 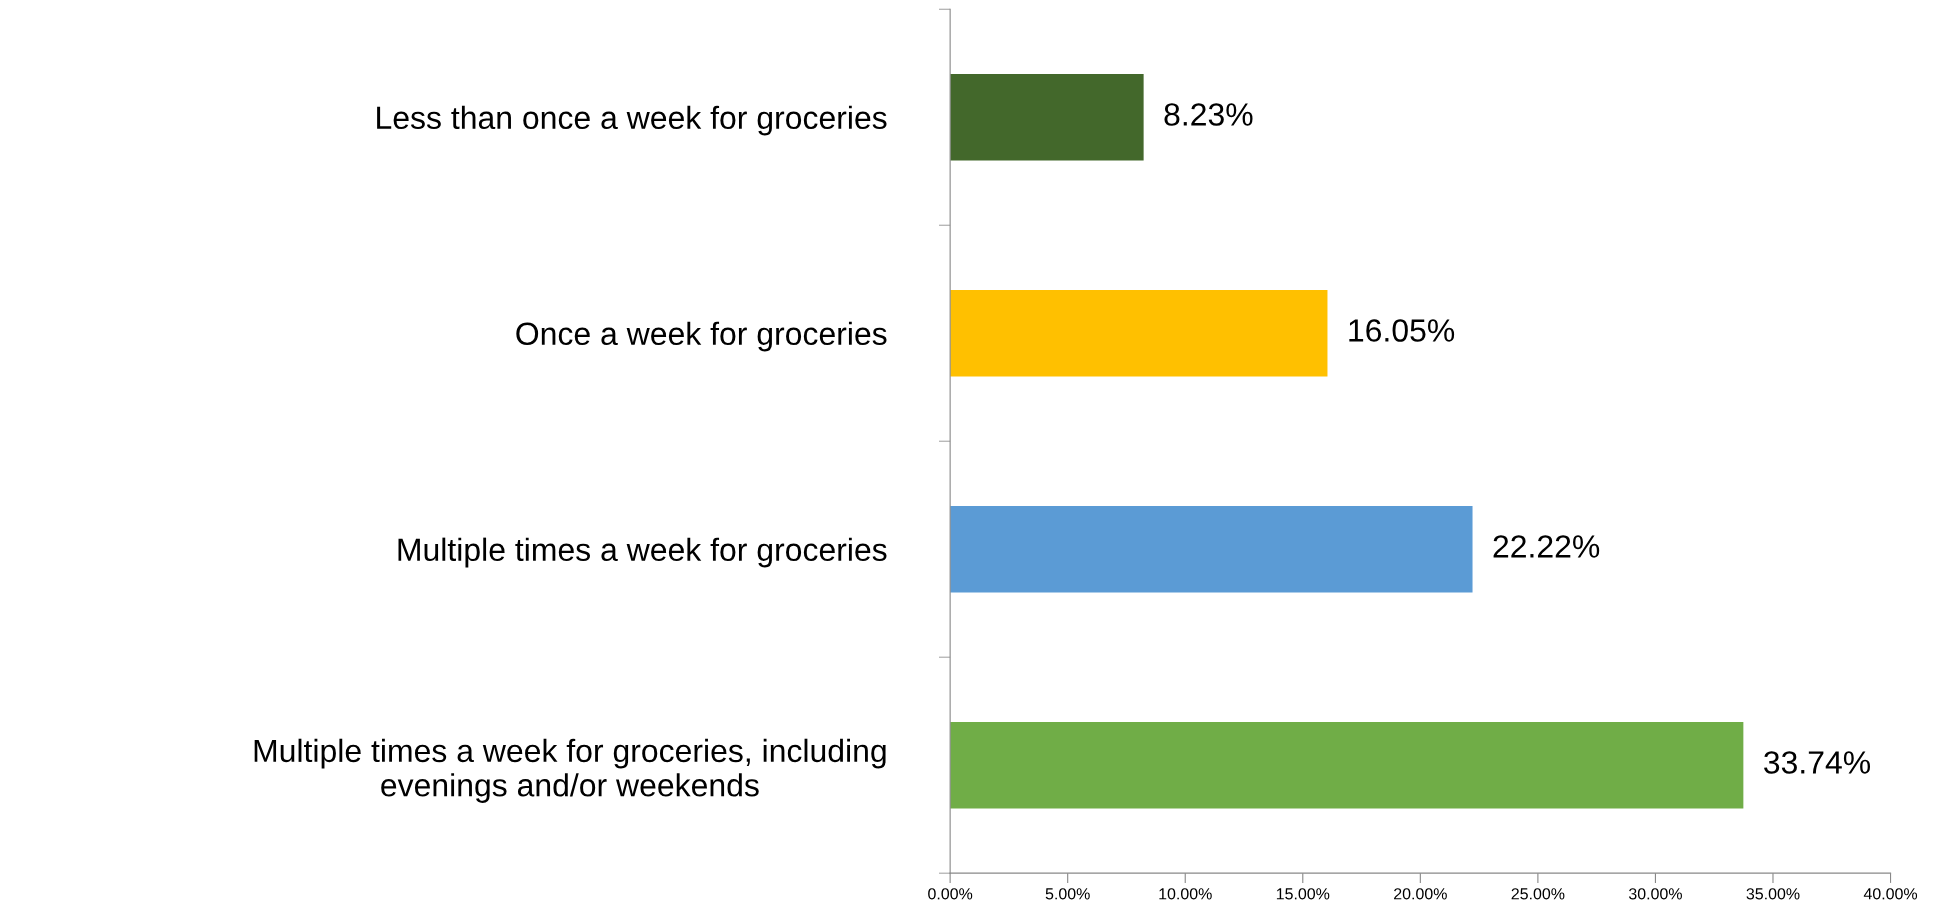 I want to click on y-tick-label: Multiple times a week for groceries, including evenings and/or weekends, so click(x=570, y=770).